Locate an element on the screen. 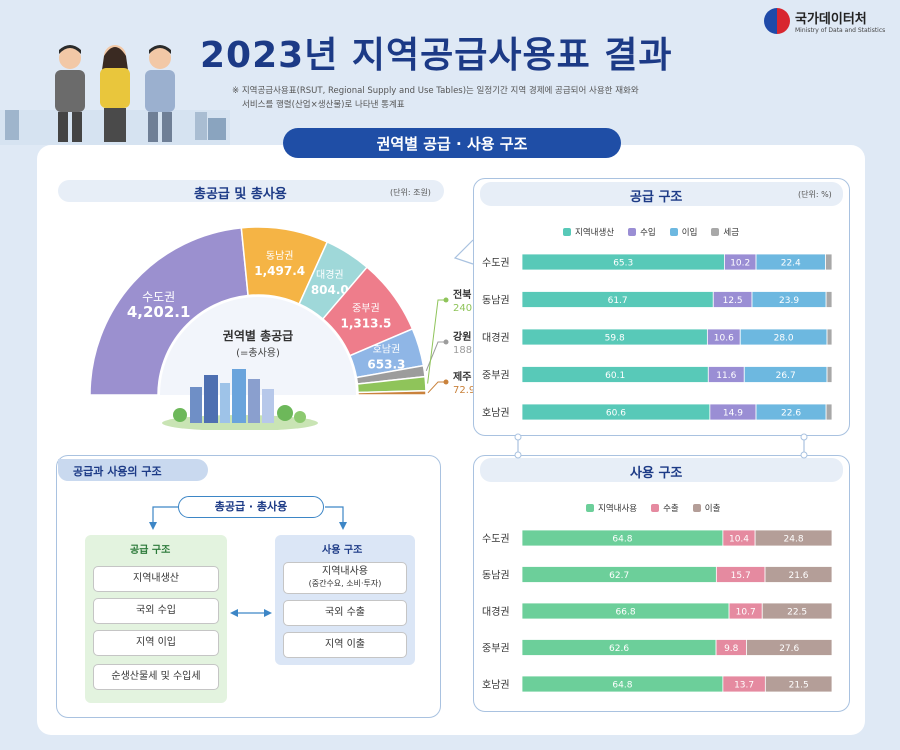  flow-header is located at coordinates (133, 470).